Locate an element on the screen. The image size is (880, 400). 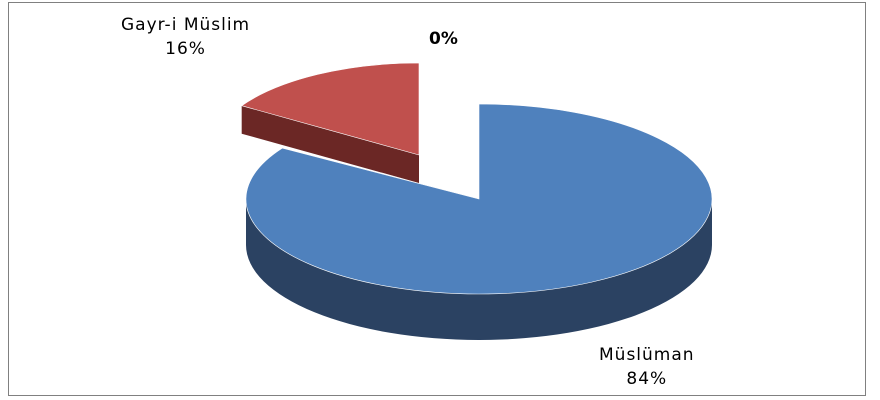
slice-label-musluman: Müslüman 84% is located at coordinates (647, 367).